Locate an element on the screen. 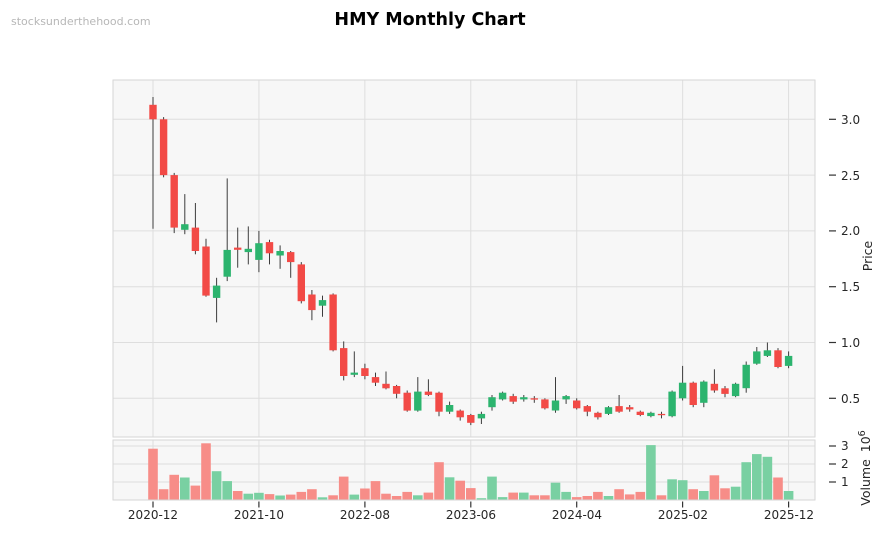  x-tick-2020-12: 2020-12 is located at coordinates (153, 515).